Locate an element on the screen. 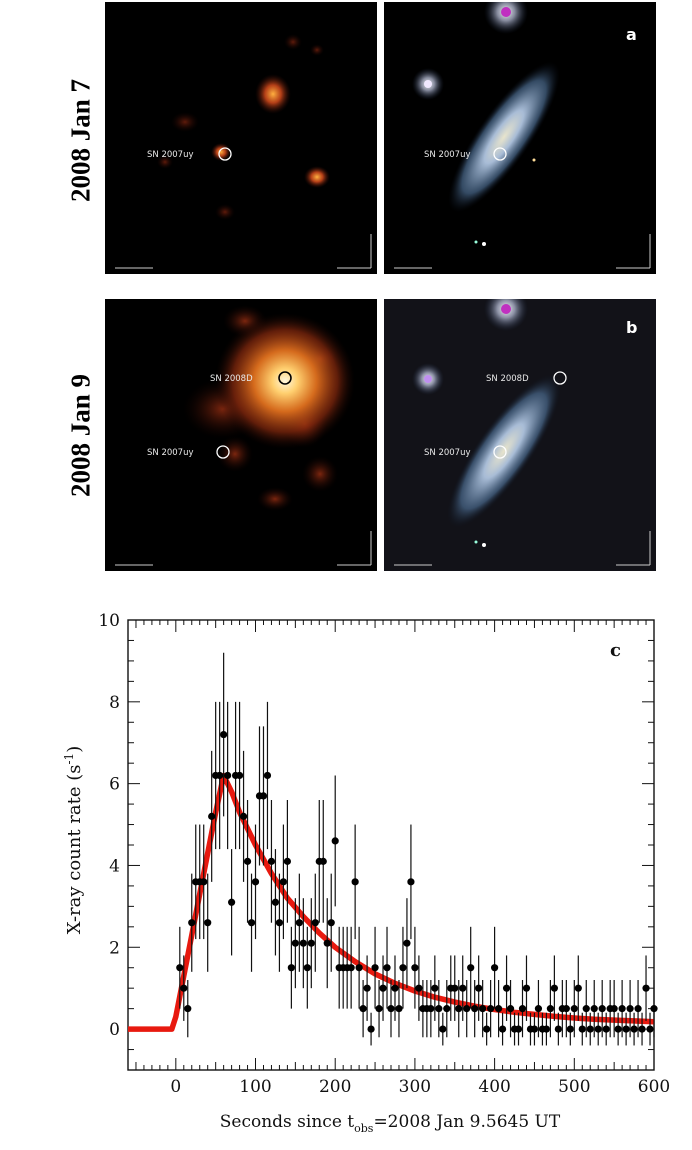 Image resolution: width=692 pixels, height=1150 pixels. panel-label-c: c is located at coordinates (615, 650).